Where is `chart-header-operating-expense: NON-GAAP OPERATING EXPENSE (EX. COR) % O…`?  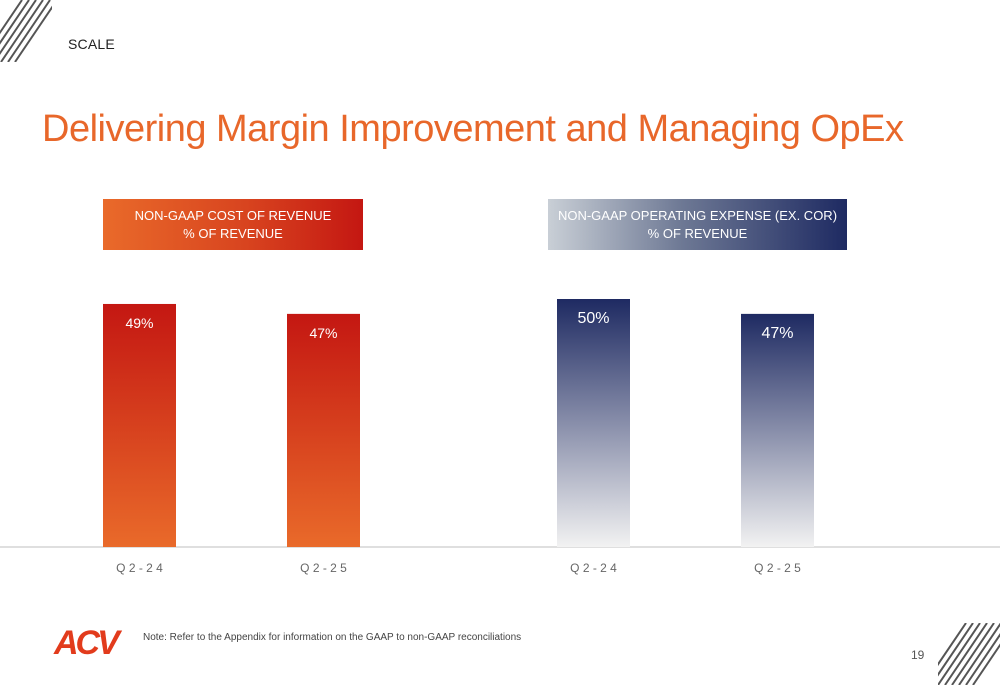 chart-header-operating-expense: NON-GAAP OPERATING EXPENSE (EX. COR) % O… is located at coordinates (697, 224).